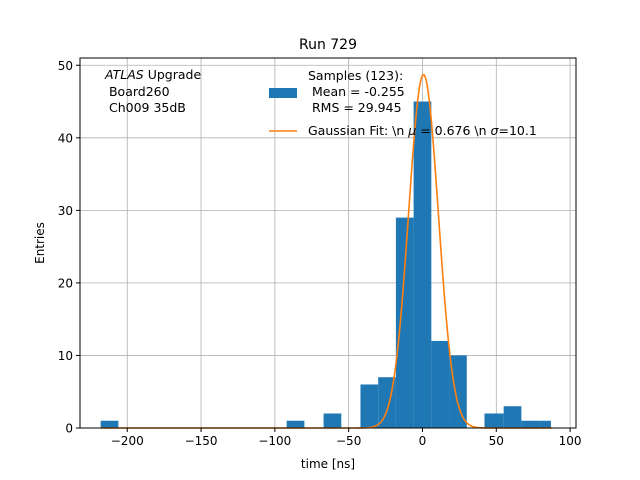 This screenshot has width=640, height=480. I want to click on x-tick-label: −200, so click(127, 441).